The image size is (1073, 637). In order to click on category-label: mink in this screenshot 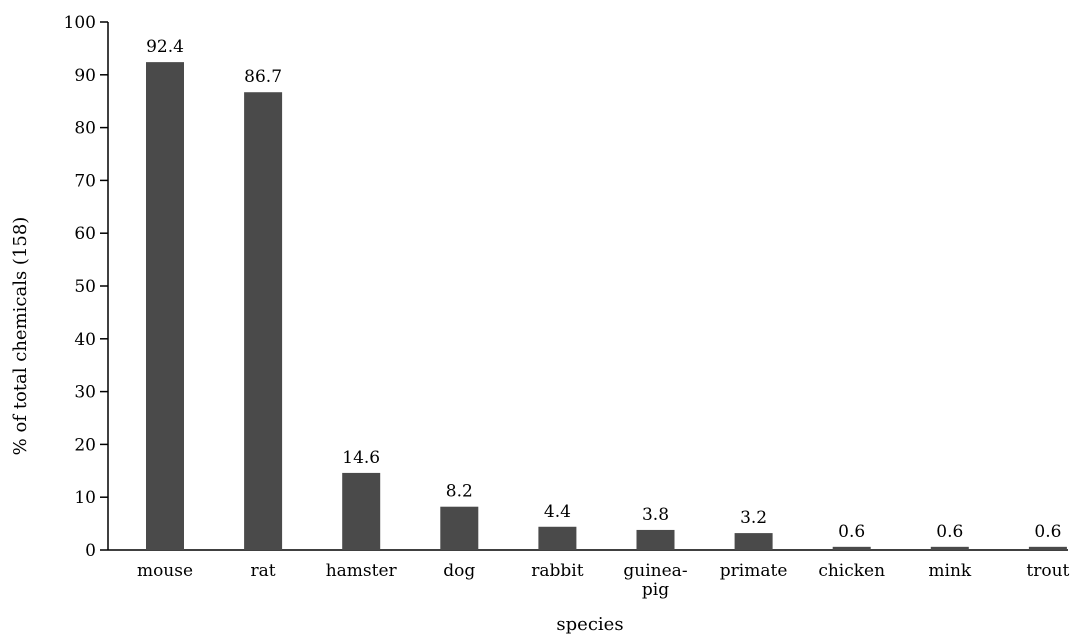, I will do `click(950, 571)`.